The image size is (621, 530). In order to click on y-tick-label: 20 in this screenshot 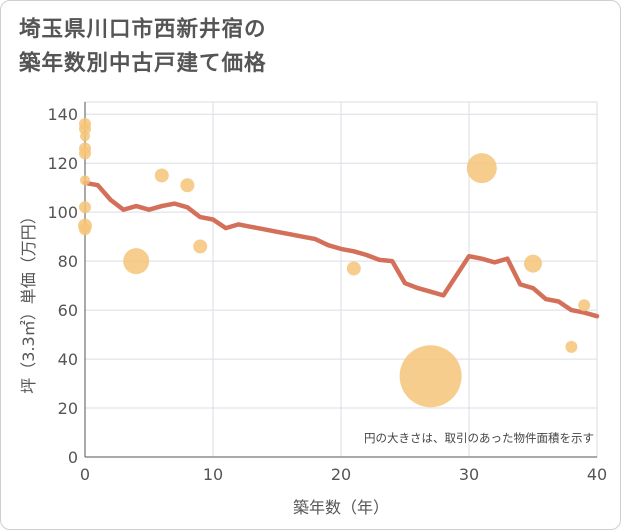, I will do `click(68, 408)`.